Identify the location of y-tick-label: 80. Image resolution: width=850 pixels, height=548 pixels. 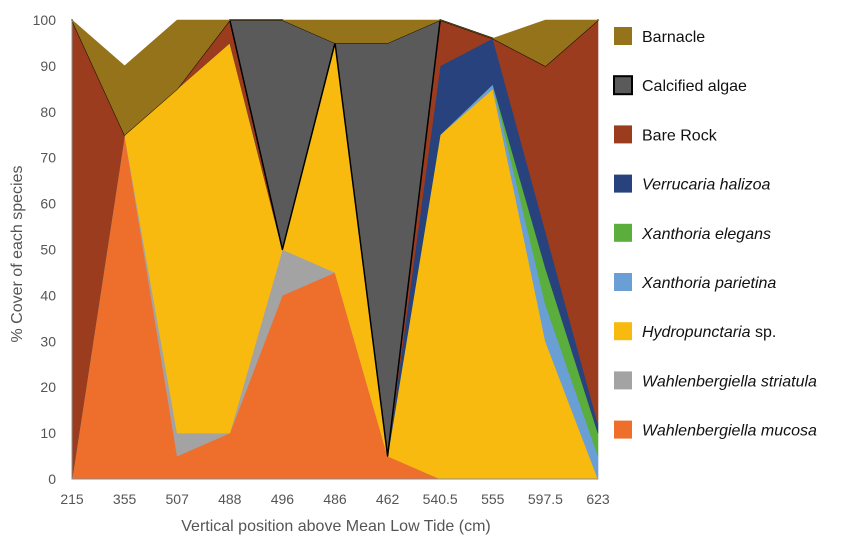
(48, 112).